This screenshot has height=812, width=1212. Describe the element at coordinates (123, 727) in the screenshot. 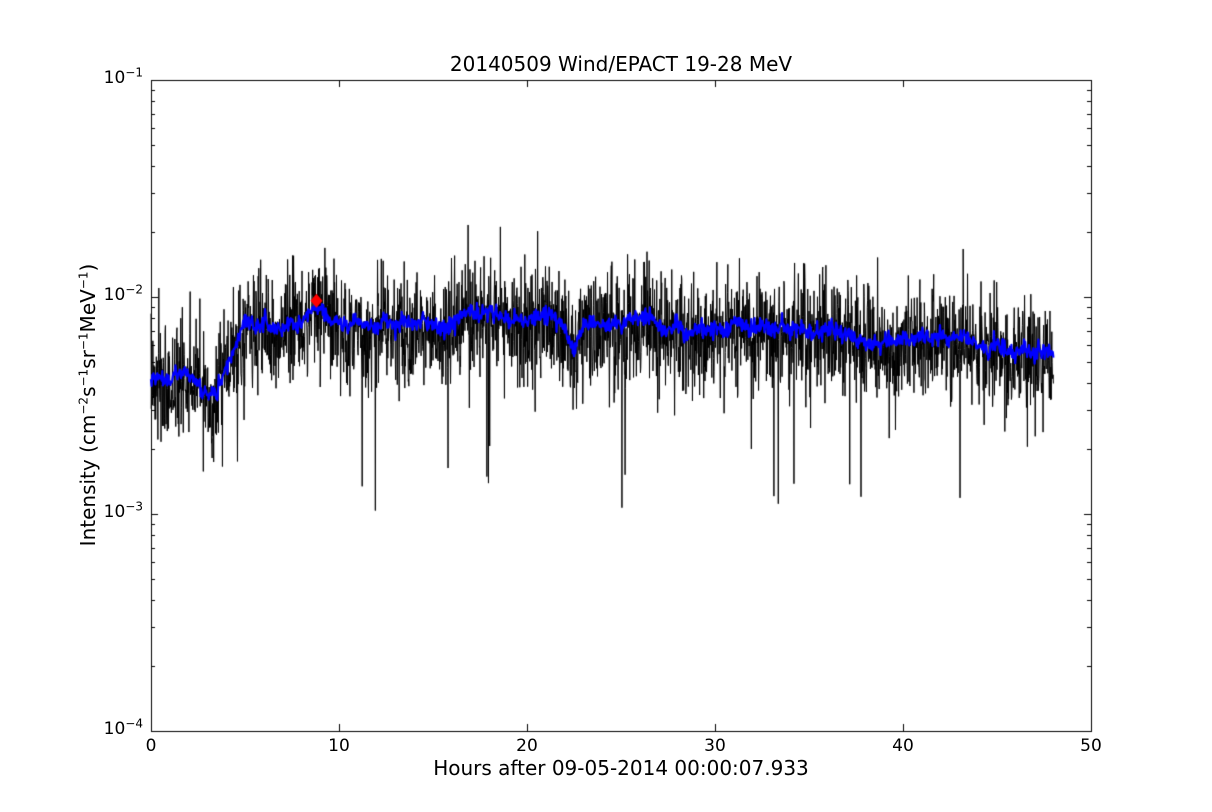

I see `y-tick-label: 10⁻⁴` at that location.